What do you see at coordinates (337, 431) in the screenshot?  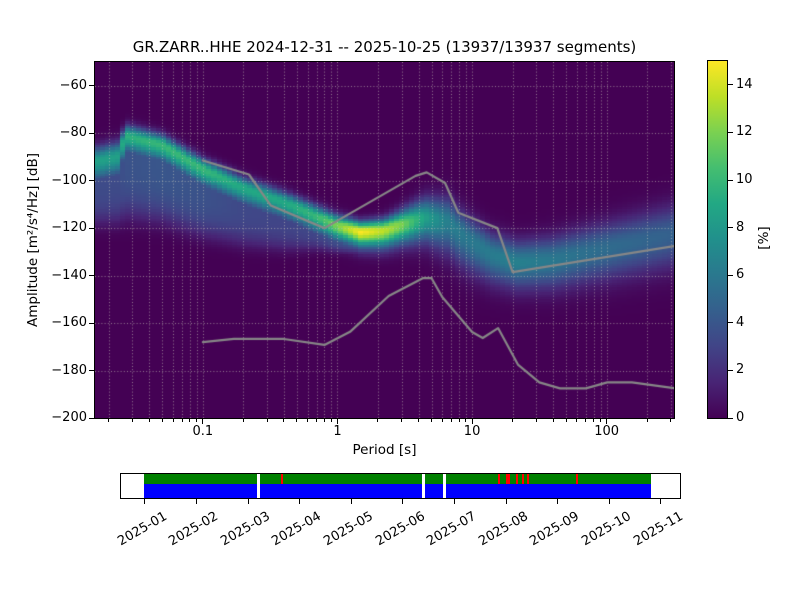 I see `x-tick-label: 1` at bounding box center [337, 431].